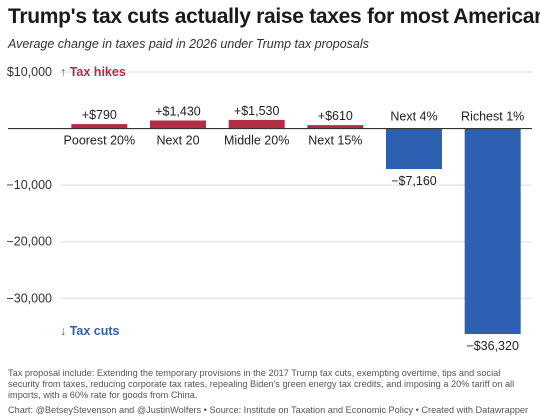 Image resolution: width=540 pixels, height=419 pixels. Describe the element at coordinates (90, 331) in the screenshot. I see `tax-cuts-annotation: ↓ Tax cuts` at that location.